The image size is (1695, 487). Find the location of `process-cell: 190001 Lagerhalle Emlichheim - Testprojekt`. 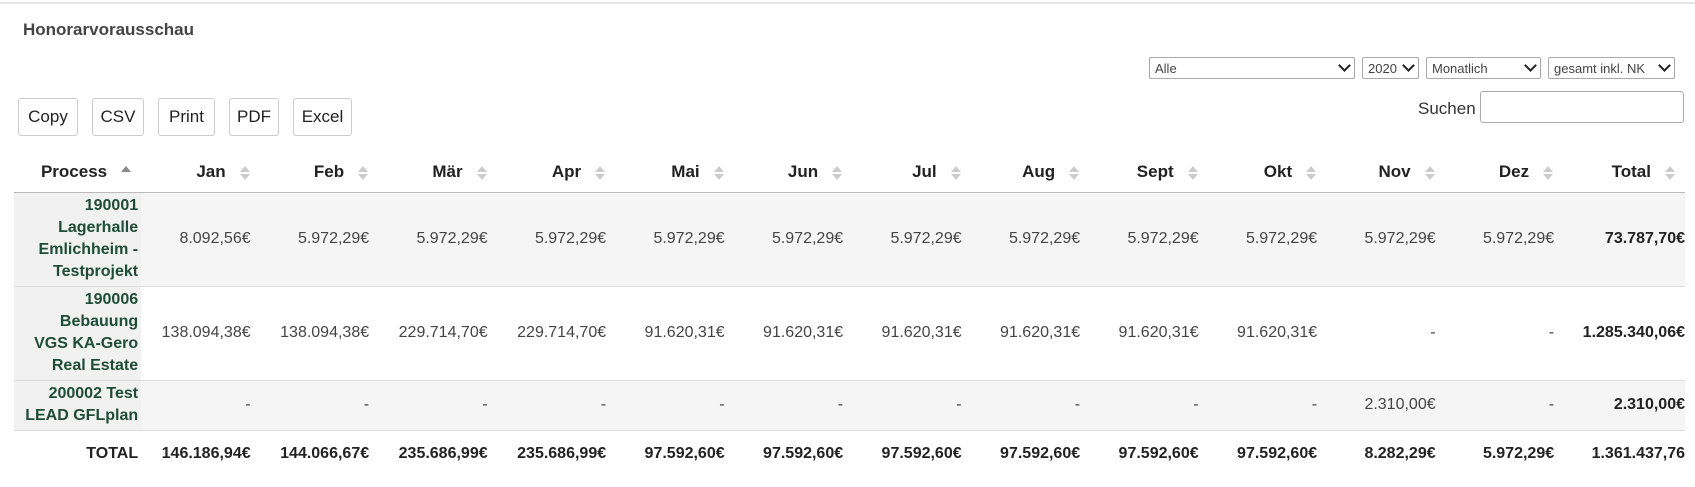

process-cell: 190001 Lagerhalle Emlichheim - Testprojekt is located at coordinates (78, 239).